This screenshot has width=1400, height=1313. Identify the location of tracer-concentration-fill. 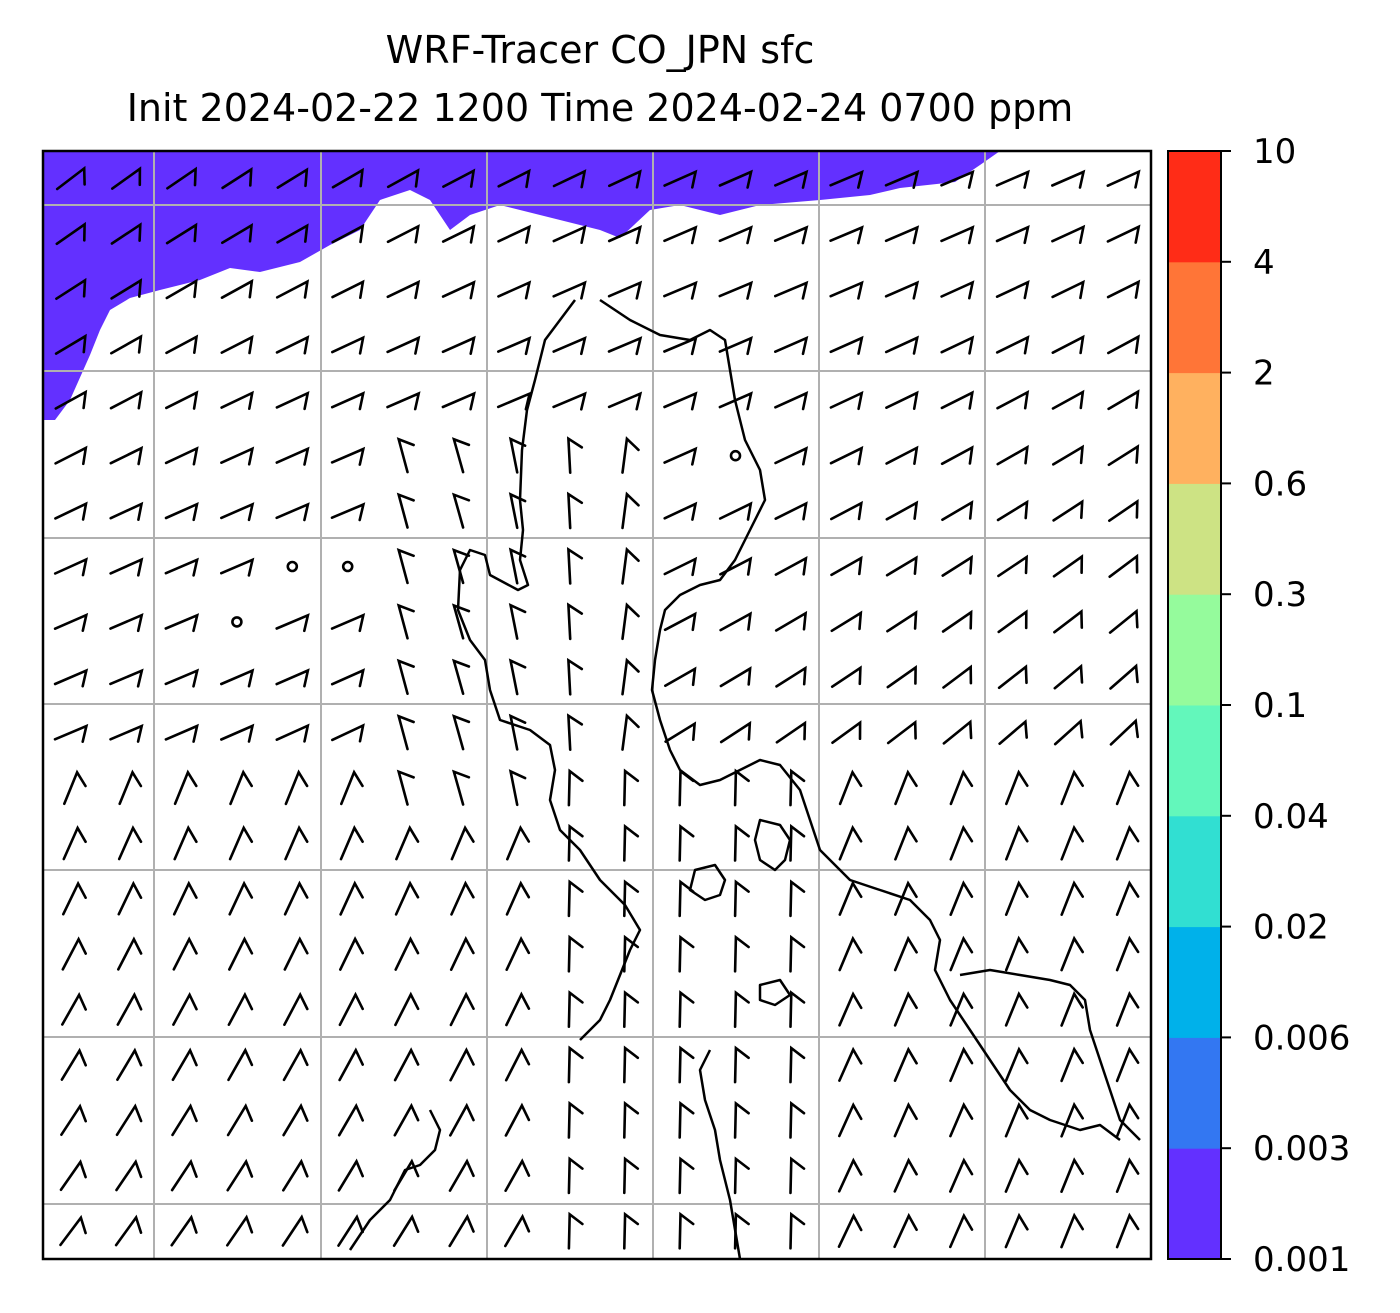
(521, 285).